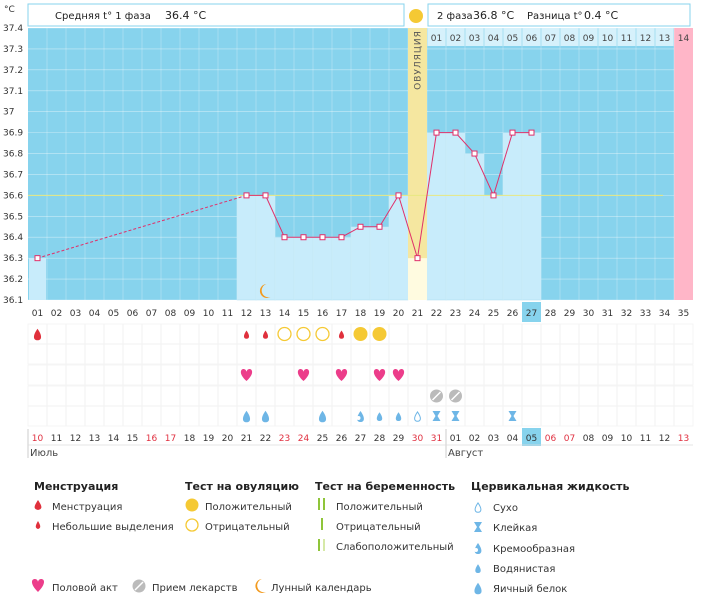  Describe the element at coordinates (503, 164) in the screenshot. I see `temp-line-segment` at that location.